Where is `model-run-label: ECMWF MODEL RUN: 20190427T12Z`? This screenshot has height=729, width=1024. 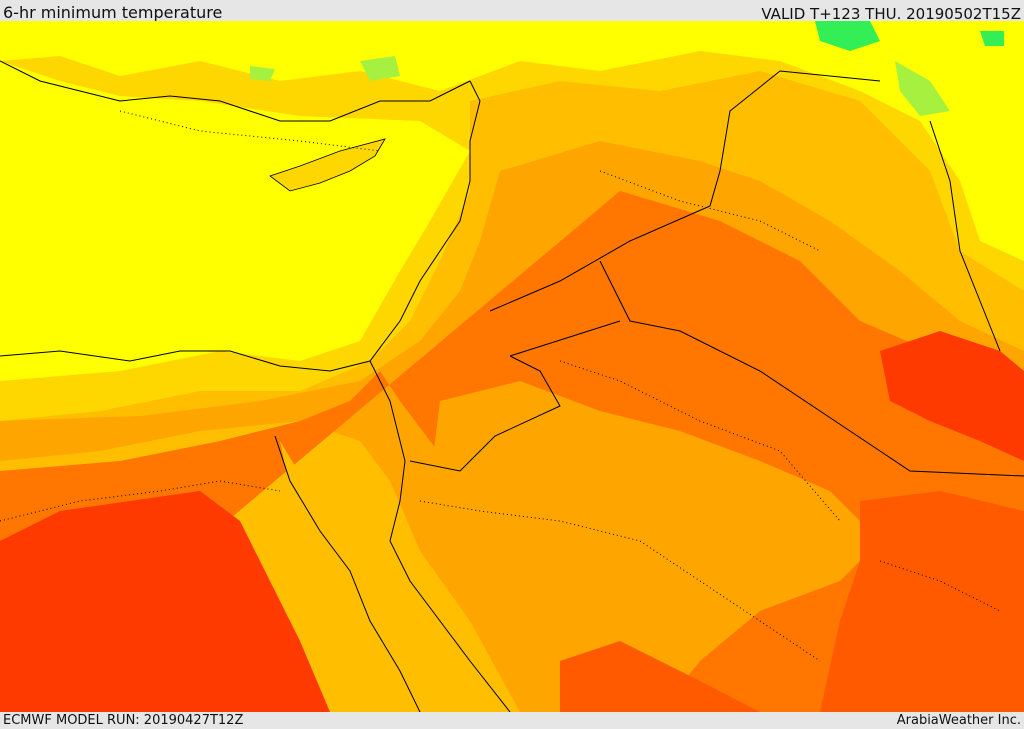 model-run-label: ECMWF MODEL RUN: 20190427T12Z is located at coordinates (123, 720).